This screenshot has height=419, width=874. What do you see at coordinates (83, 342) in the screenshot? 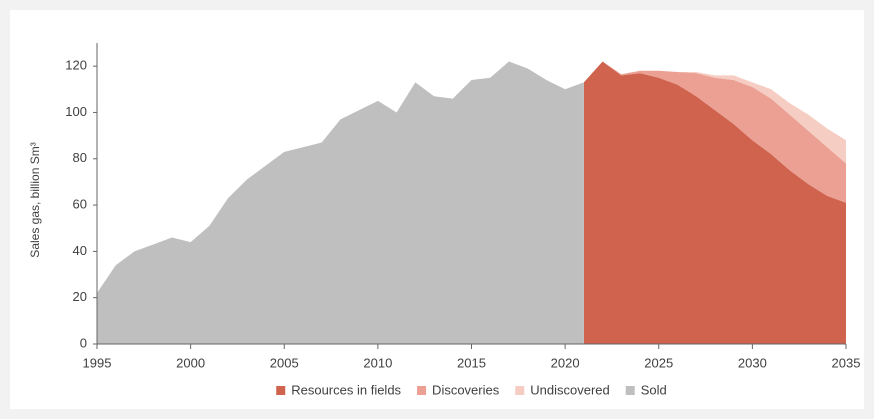
I see `y-tick-label: 0` at bounding box center [83, 342].